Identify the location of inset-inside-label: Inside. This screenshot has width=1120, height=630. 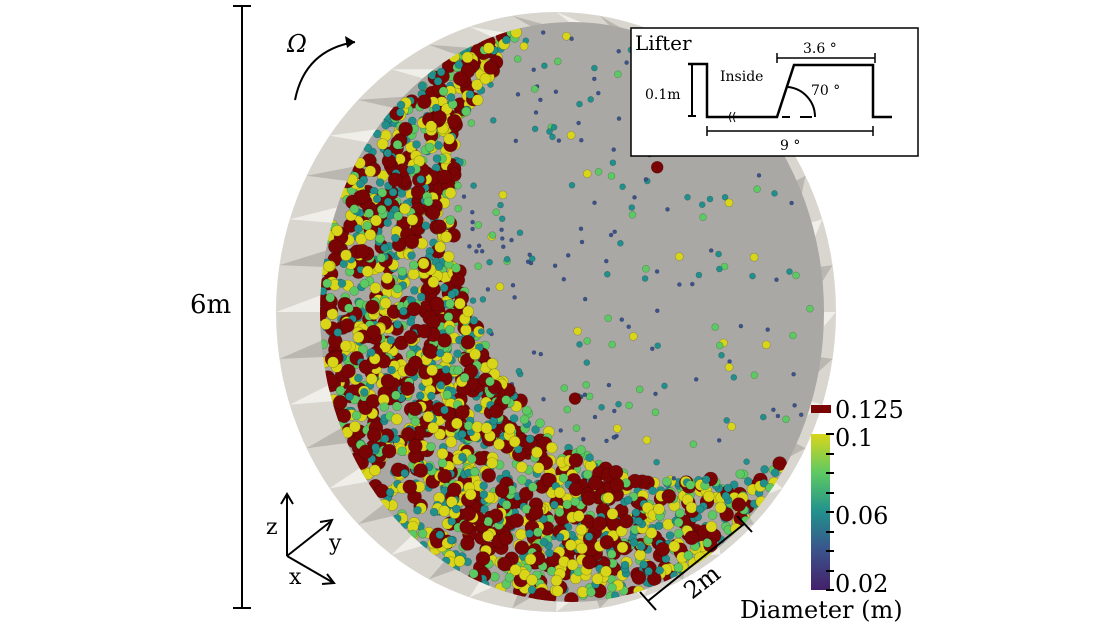
(741, 77).